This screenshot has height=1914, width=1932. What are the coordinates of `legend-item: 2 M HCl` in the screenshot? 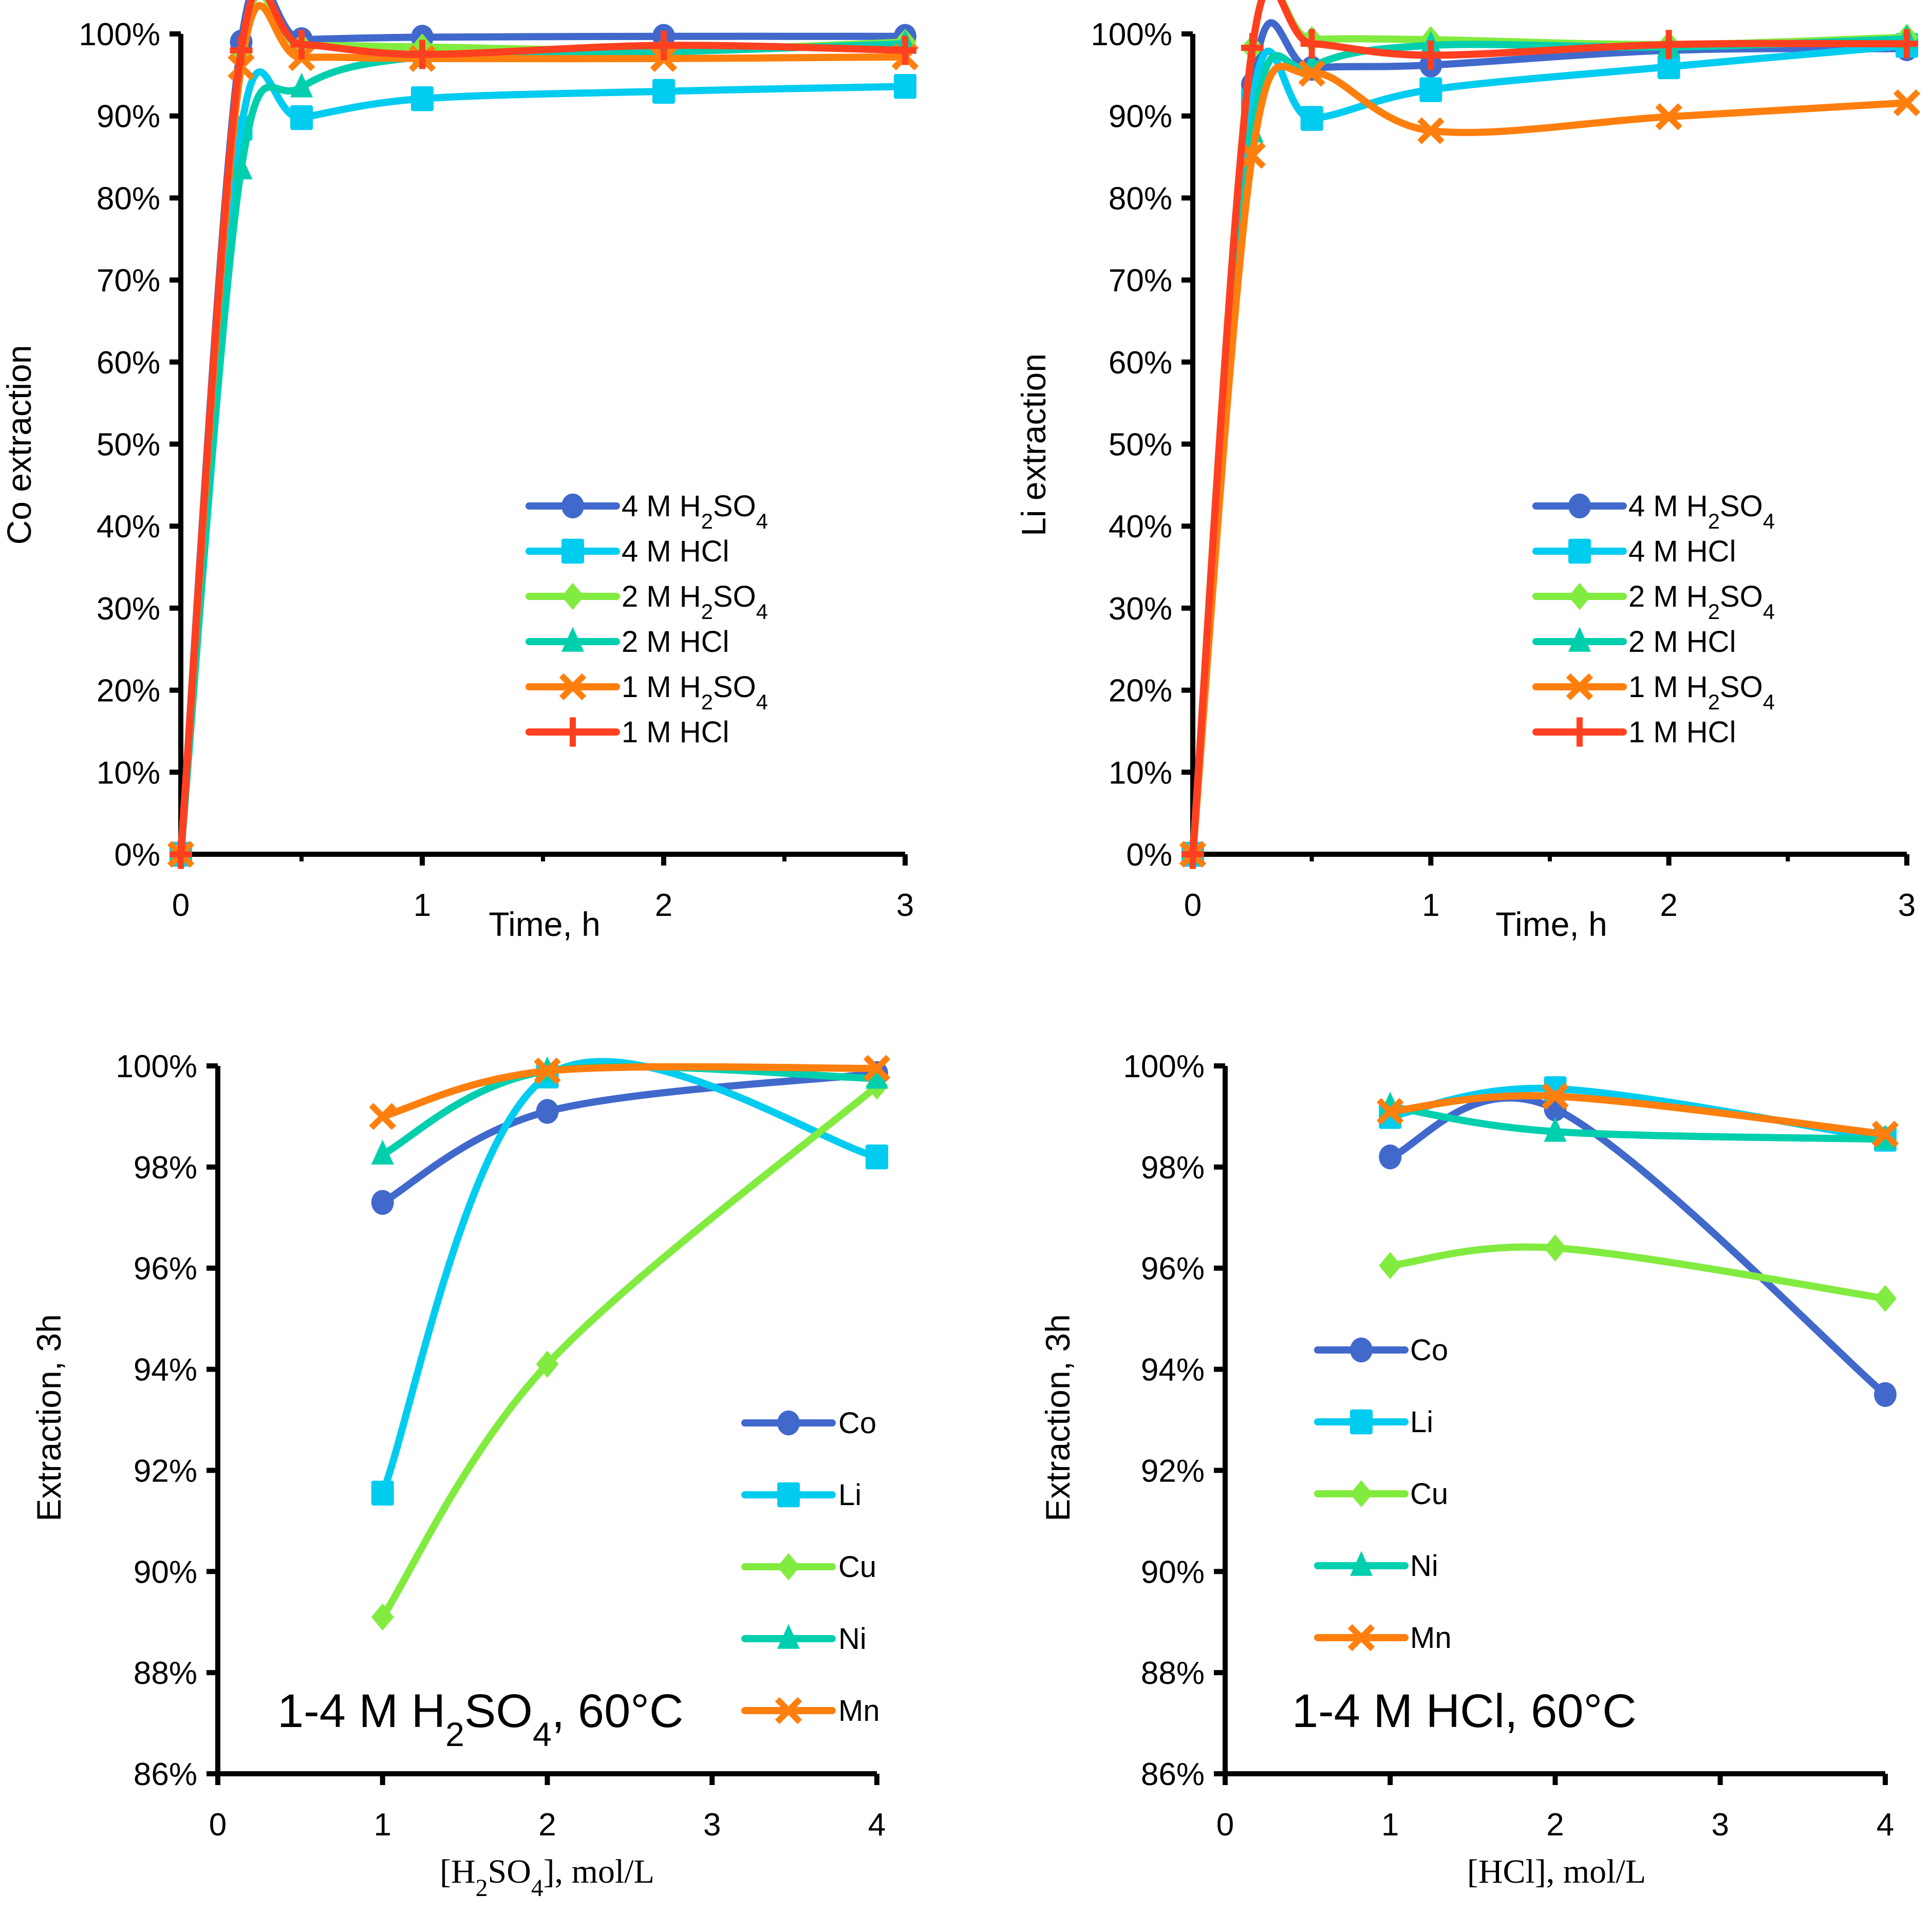 It's located at (627, 642).